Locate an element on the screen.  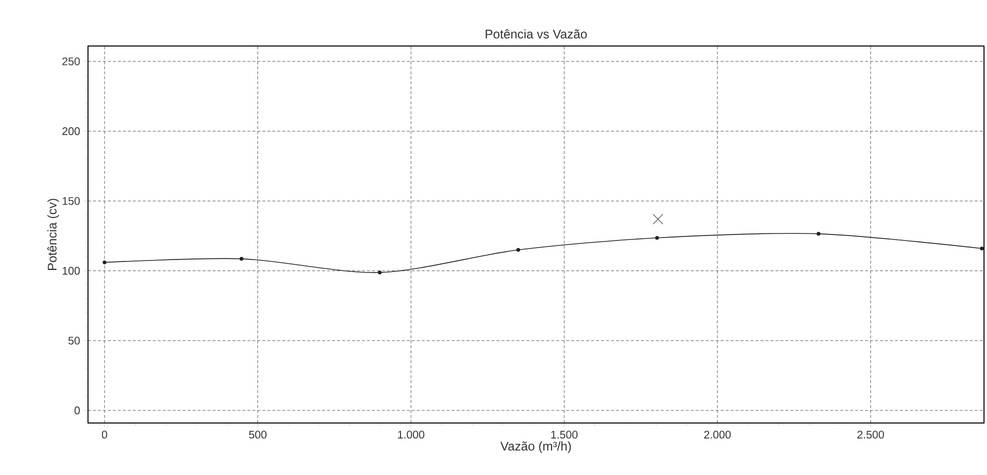
y-tick-label: 150 is located at coordinates (71, 201).